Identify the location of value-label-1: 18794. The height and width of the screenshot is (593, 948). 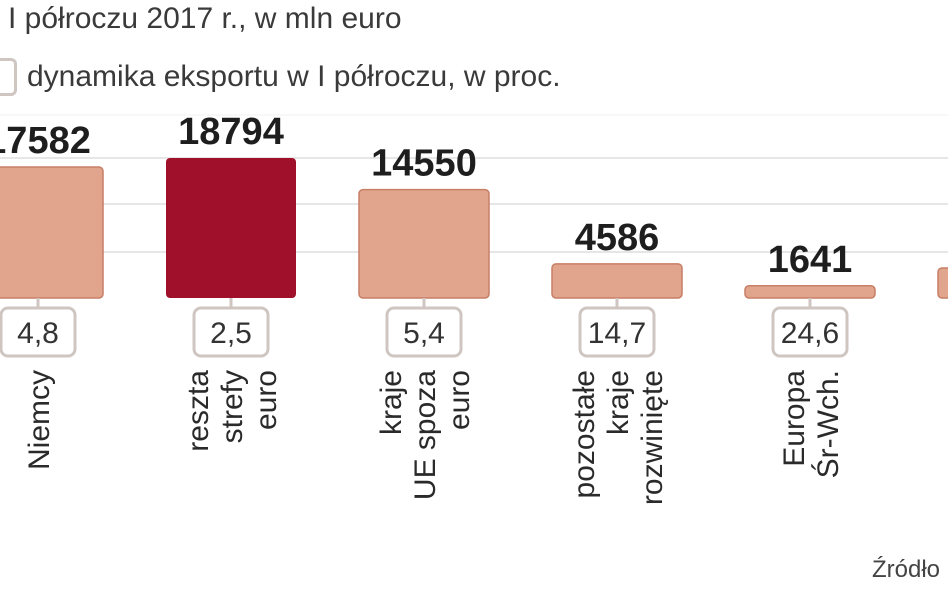
(231, 132).